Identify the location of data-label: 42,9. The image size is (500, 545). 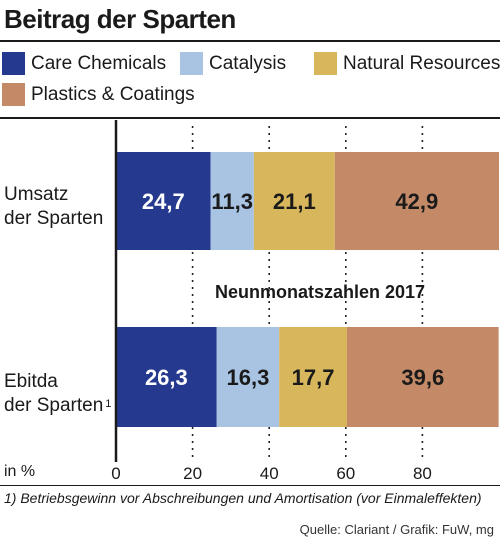
(416, 201).